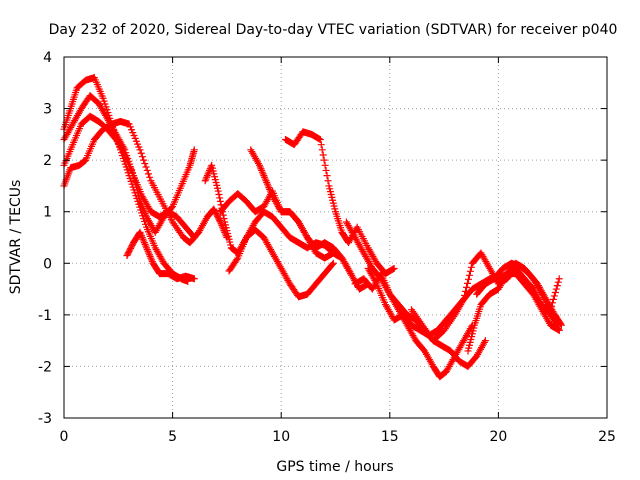  I want to click on y-axis-label: SDTVAR / TECUs, so click(16, 237).